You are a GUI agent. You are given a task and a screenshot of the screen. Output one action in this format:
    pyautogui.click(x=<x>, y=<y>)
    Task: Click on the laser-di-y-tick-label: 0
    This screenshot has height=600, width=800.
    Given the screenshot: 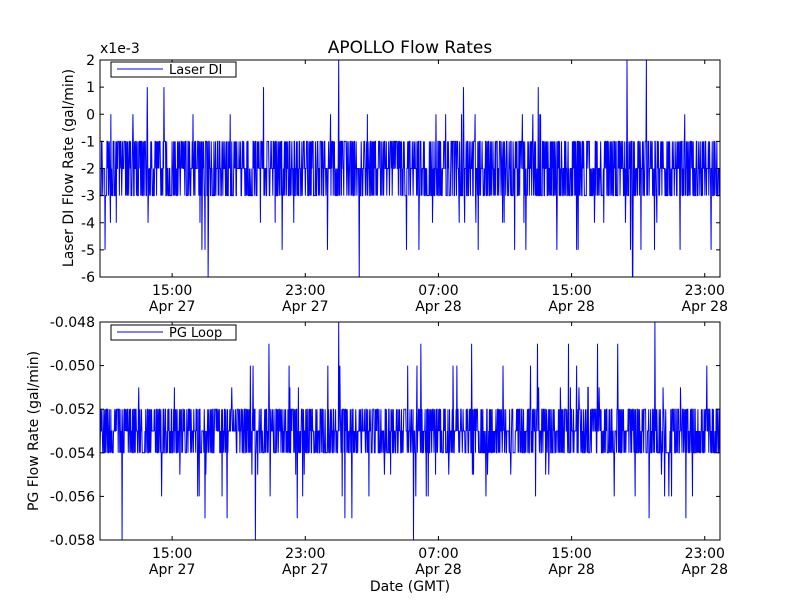 What is the action you would take?
    pyautogui.click(x=90, y=115)
    